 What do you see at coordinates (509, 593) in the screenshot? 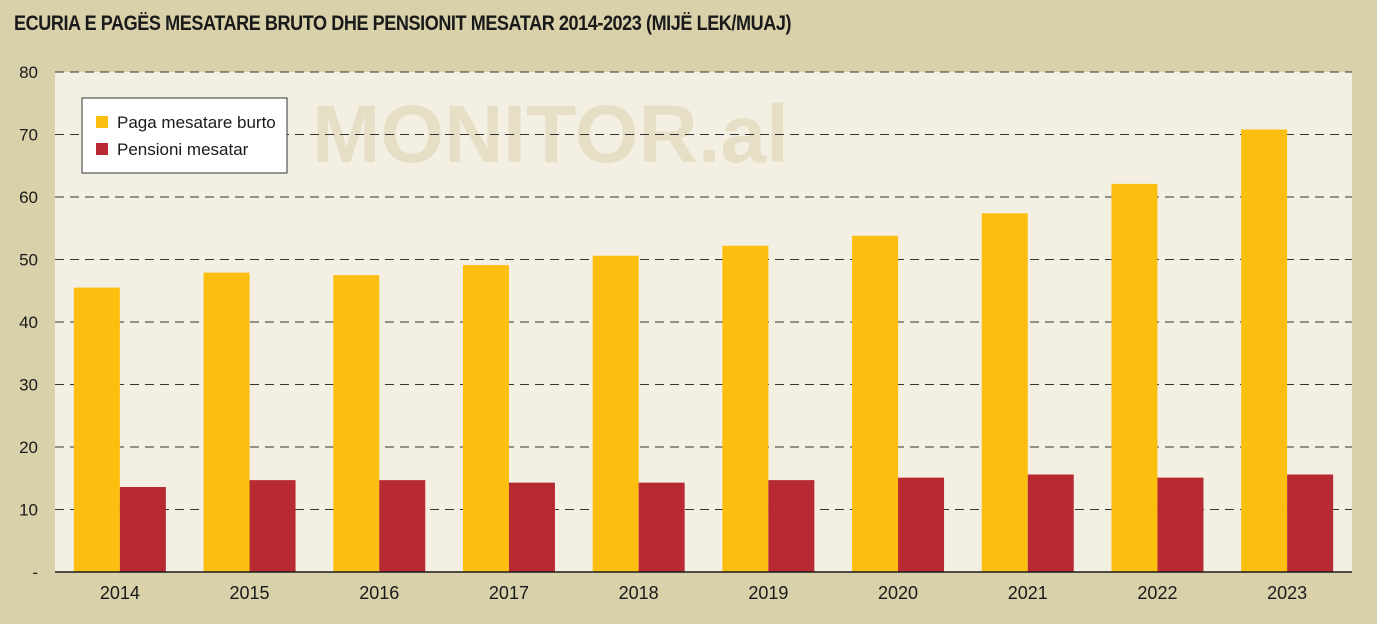
I see `x-tick-label: 2017` at bounding box center [509, 593].